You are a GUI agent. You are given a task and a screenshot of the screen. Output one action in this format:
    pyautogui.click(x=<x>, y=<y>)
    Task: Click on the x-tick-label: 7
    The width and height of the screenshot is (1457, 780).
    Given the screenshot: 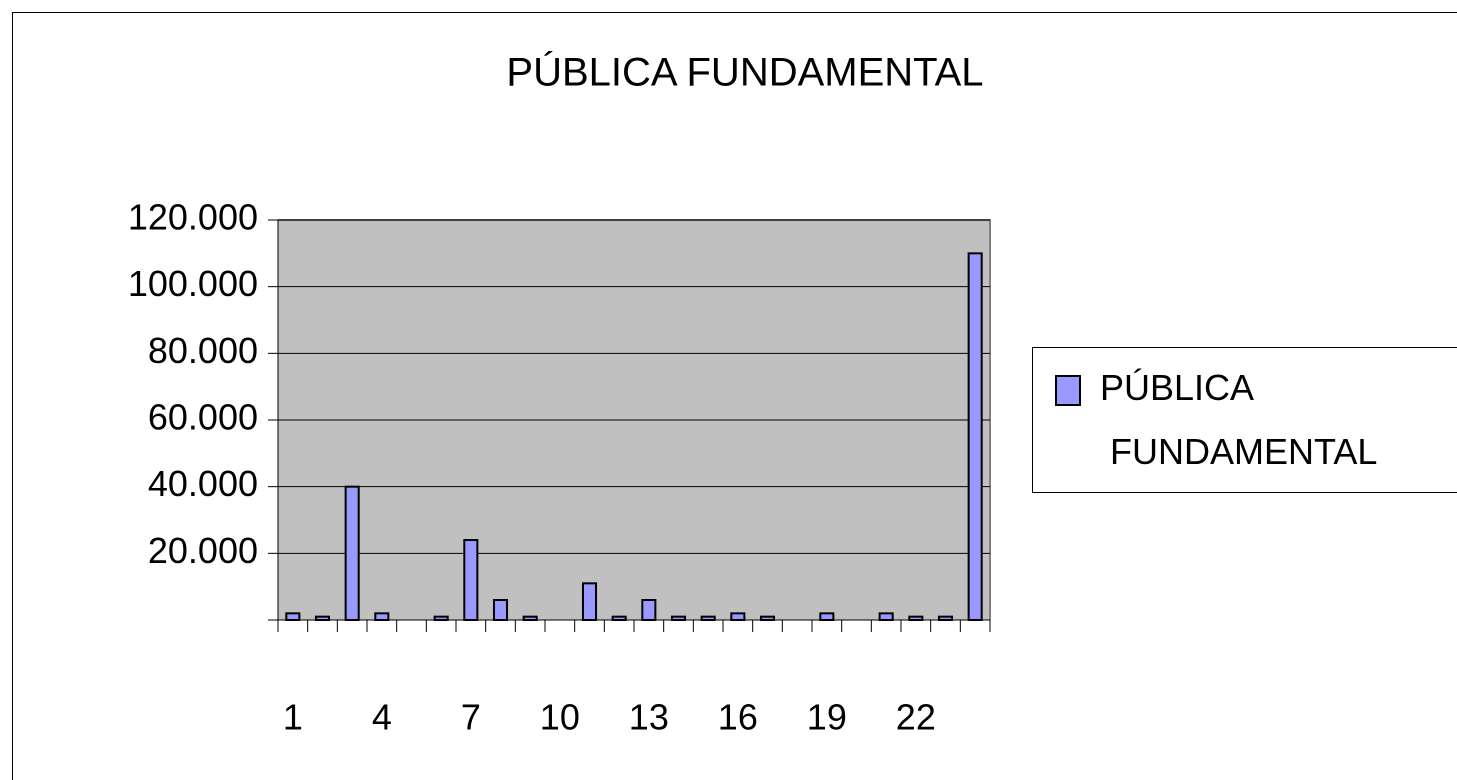 What is the action you would take?
    pyautogui.click(x=471, y=717)
    